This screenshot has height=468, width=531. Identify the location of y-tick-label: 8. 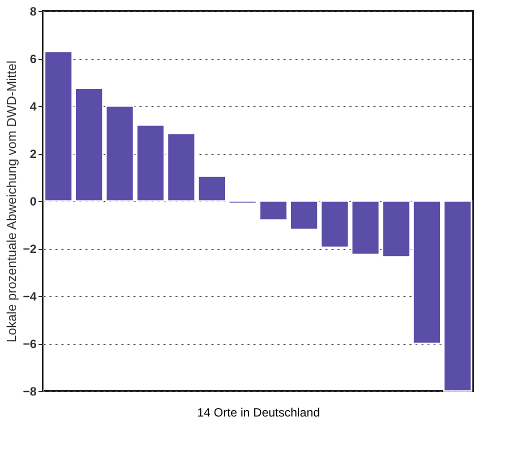
(33, 11).